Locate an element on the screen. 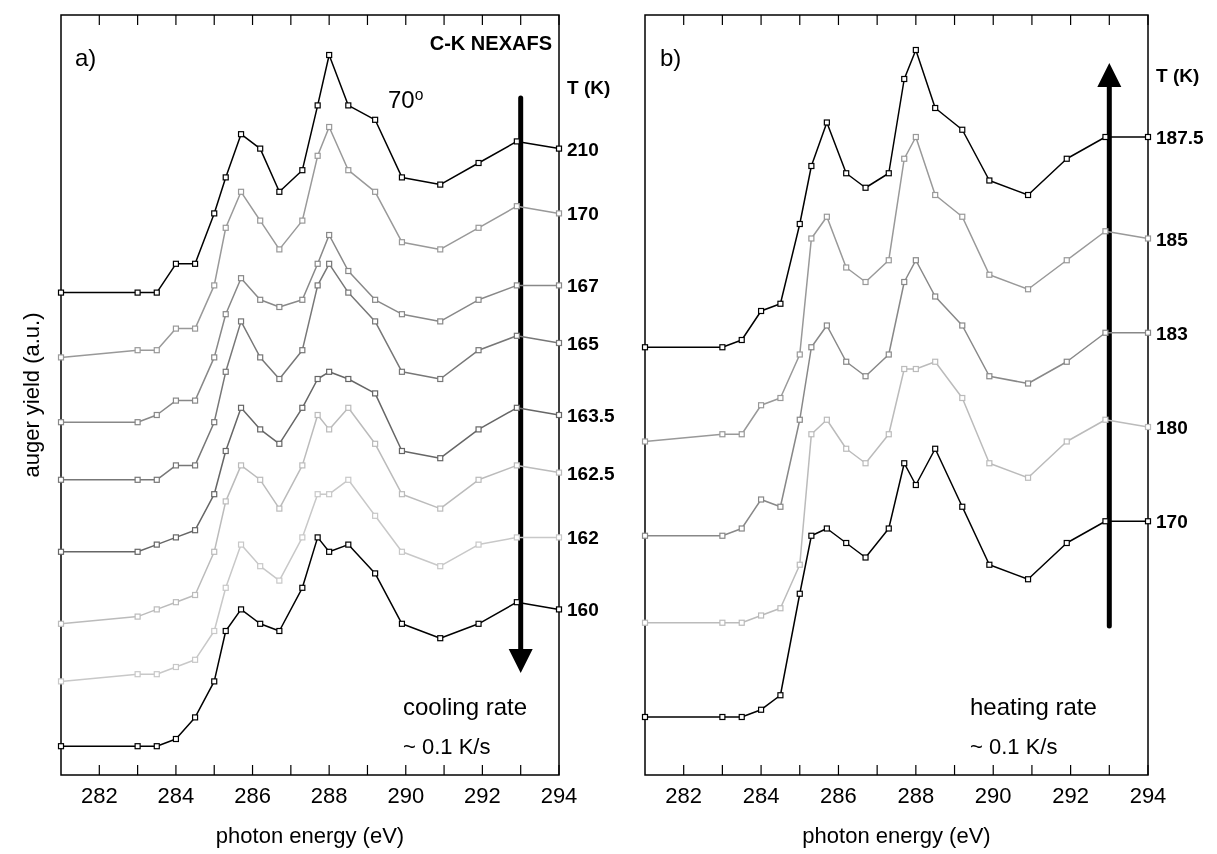 The image size is (1217, 854). series-label: 185 is located at coordinates (1172, 239).